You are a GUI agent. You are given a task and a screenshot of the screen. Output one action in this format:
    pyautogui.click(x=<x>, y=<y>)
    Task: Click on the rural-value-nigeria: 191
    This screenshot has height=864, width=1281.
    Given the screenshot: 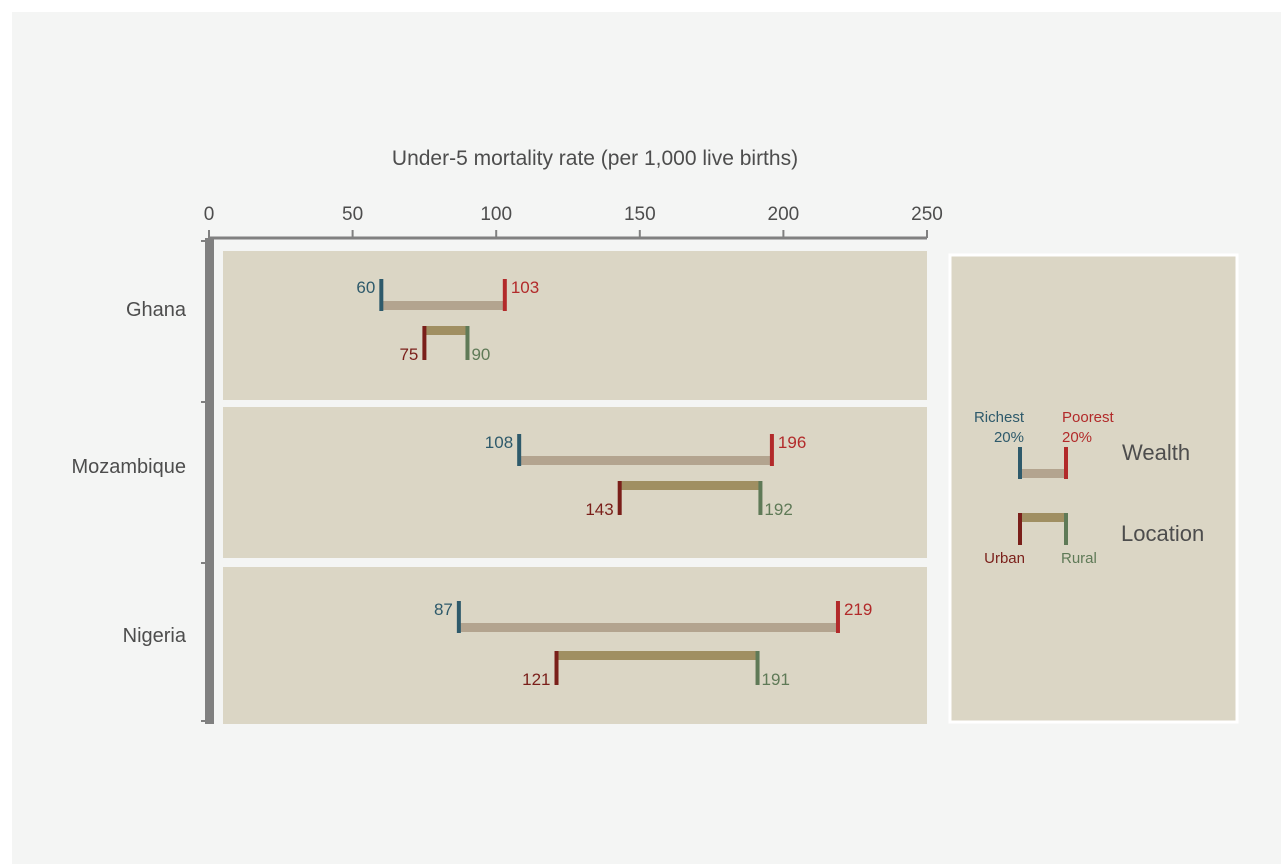 What is the action you would take?
    pyautogui.click(x=776, y=679)
    